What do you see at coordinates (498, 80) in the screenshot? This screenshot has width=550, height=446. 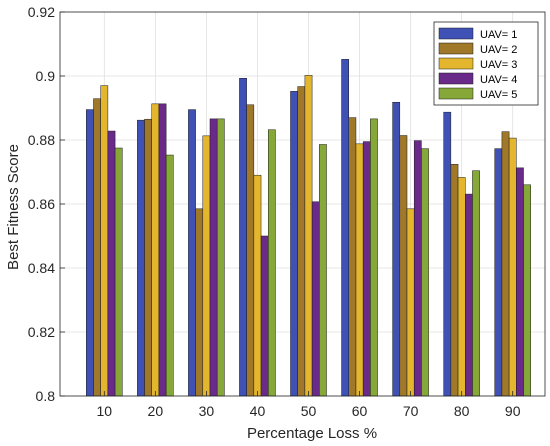 I see `legend-label: UAV= 4` at bounding box center [498, 80].